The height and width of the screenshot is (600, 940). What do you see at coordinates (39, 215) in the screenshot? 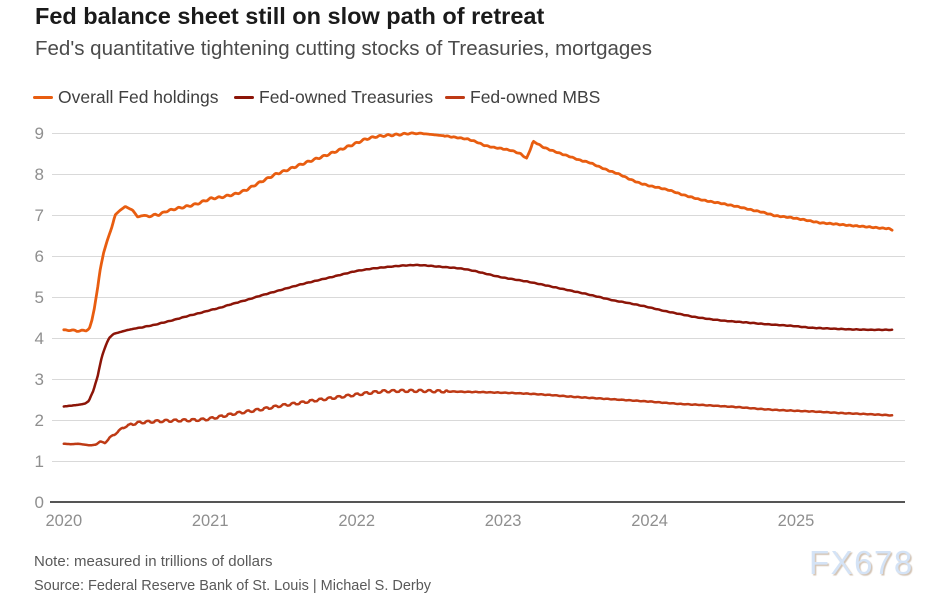
I see `svg-text: 7` at bounding box center [39, 215].